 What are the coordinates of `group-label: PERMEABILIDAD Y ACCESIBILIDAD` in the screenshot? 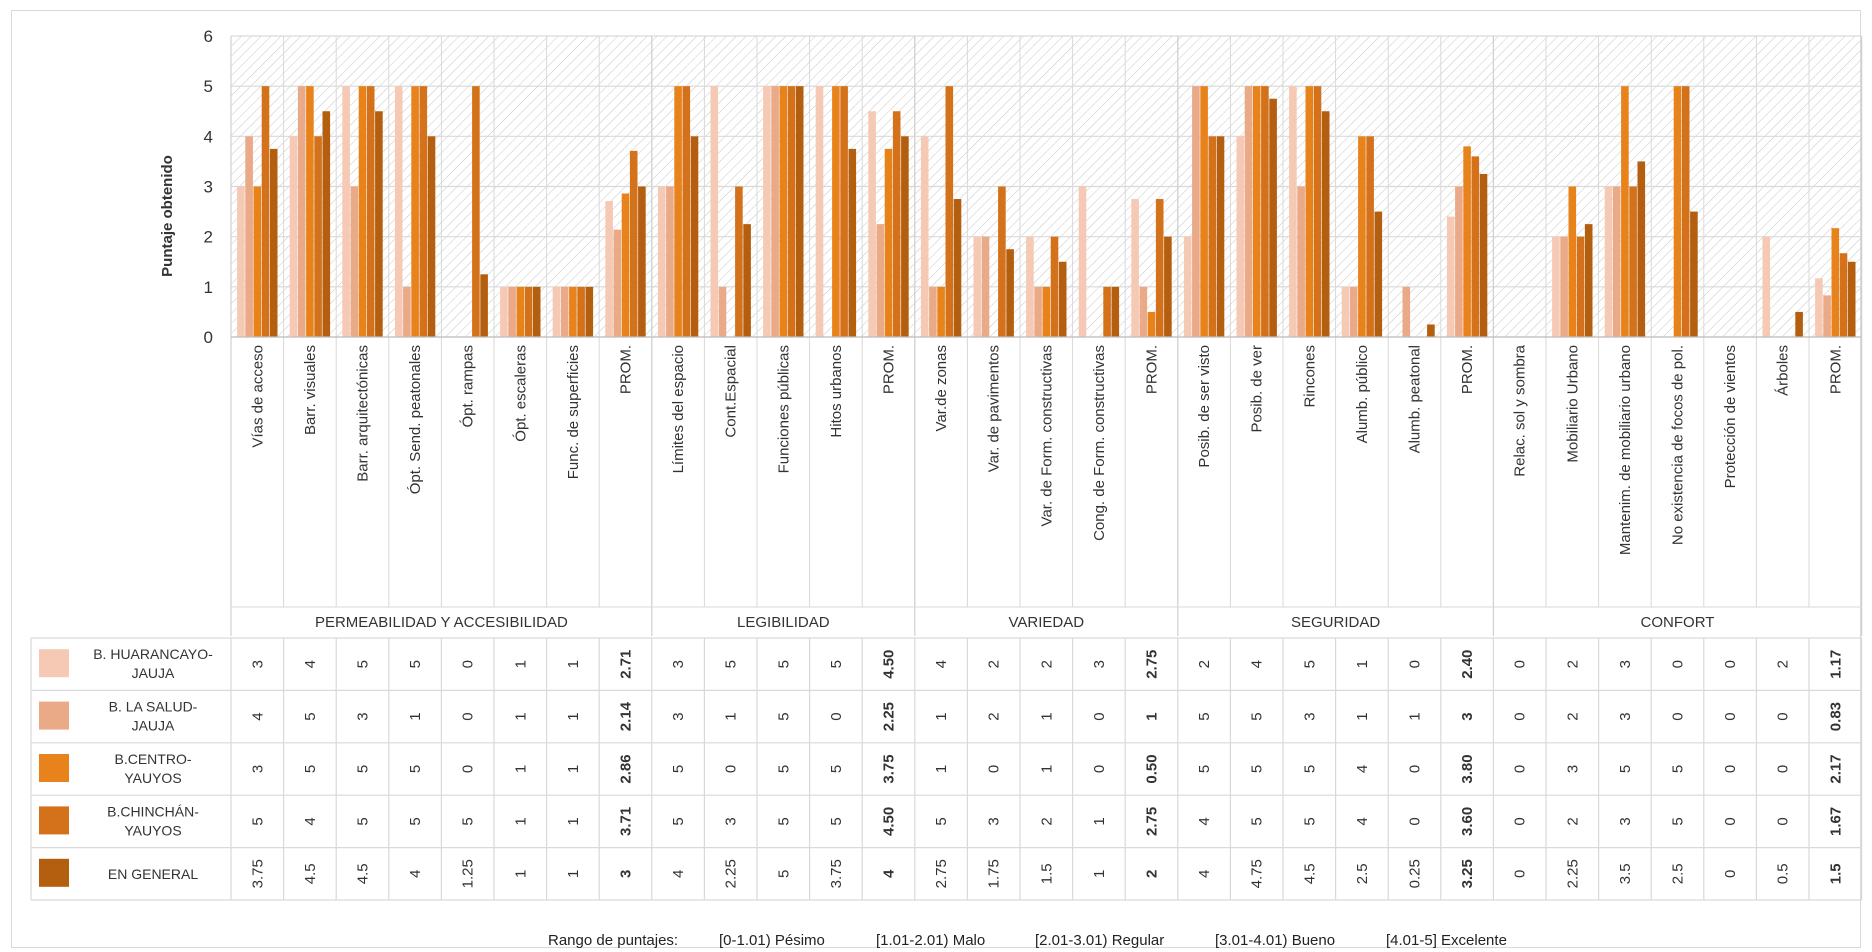 It's located at (441, 622).